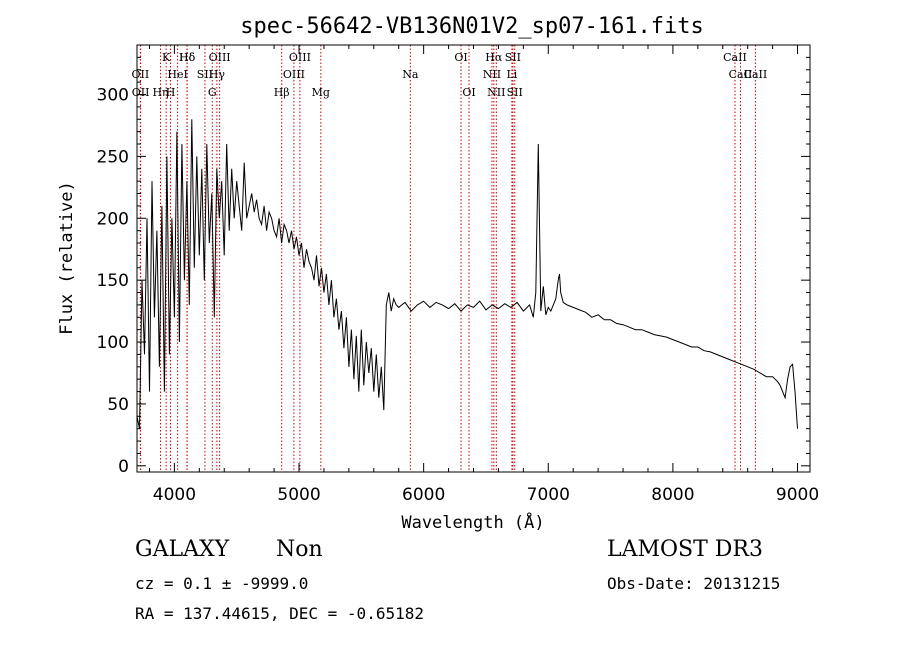 This screenshot has width=900, height=649. What do you see at coordinates (182, 549) in the screenshot?
I see `class-label: GALAXY` at bounding box center [182, 549].